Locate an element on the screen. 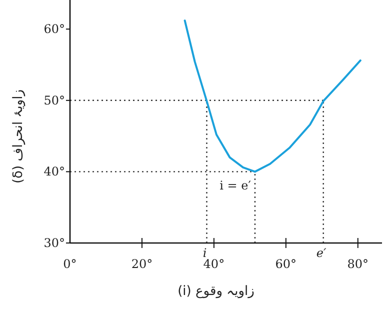 Image resolution: width=392 pixels, height=312 pixels. y-tick-label: 60° is located at coordinates (54, 29).